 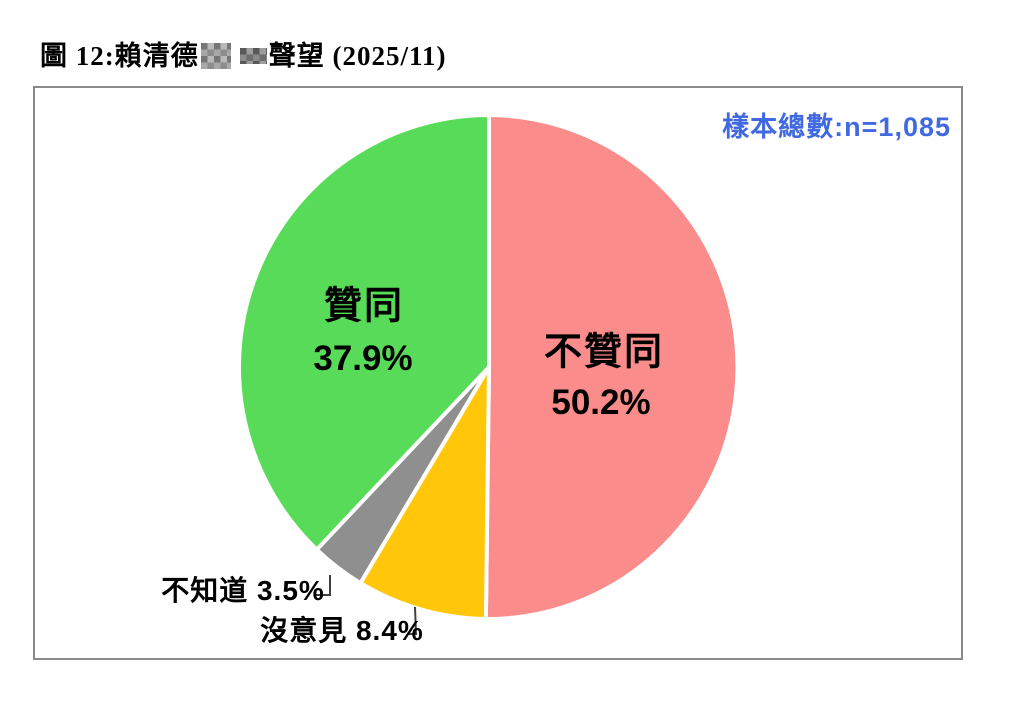 I want to click on sample-size-note: 樣本總數:n=1,085, so click(x=836, y=127).